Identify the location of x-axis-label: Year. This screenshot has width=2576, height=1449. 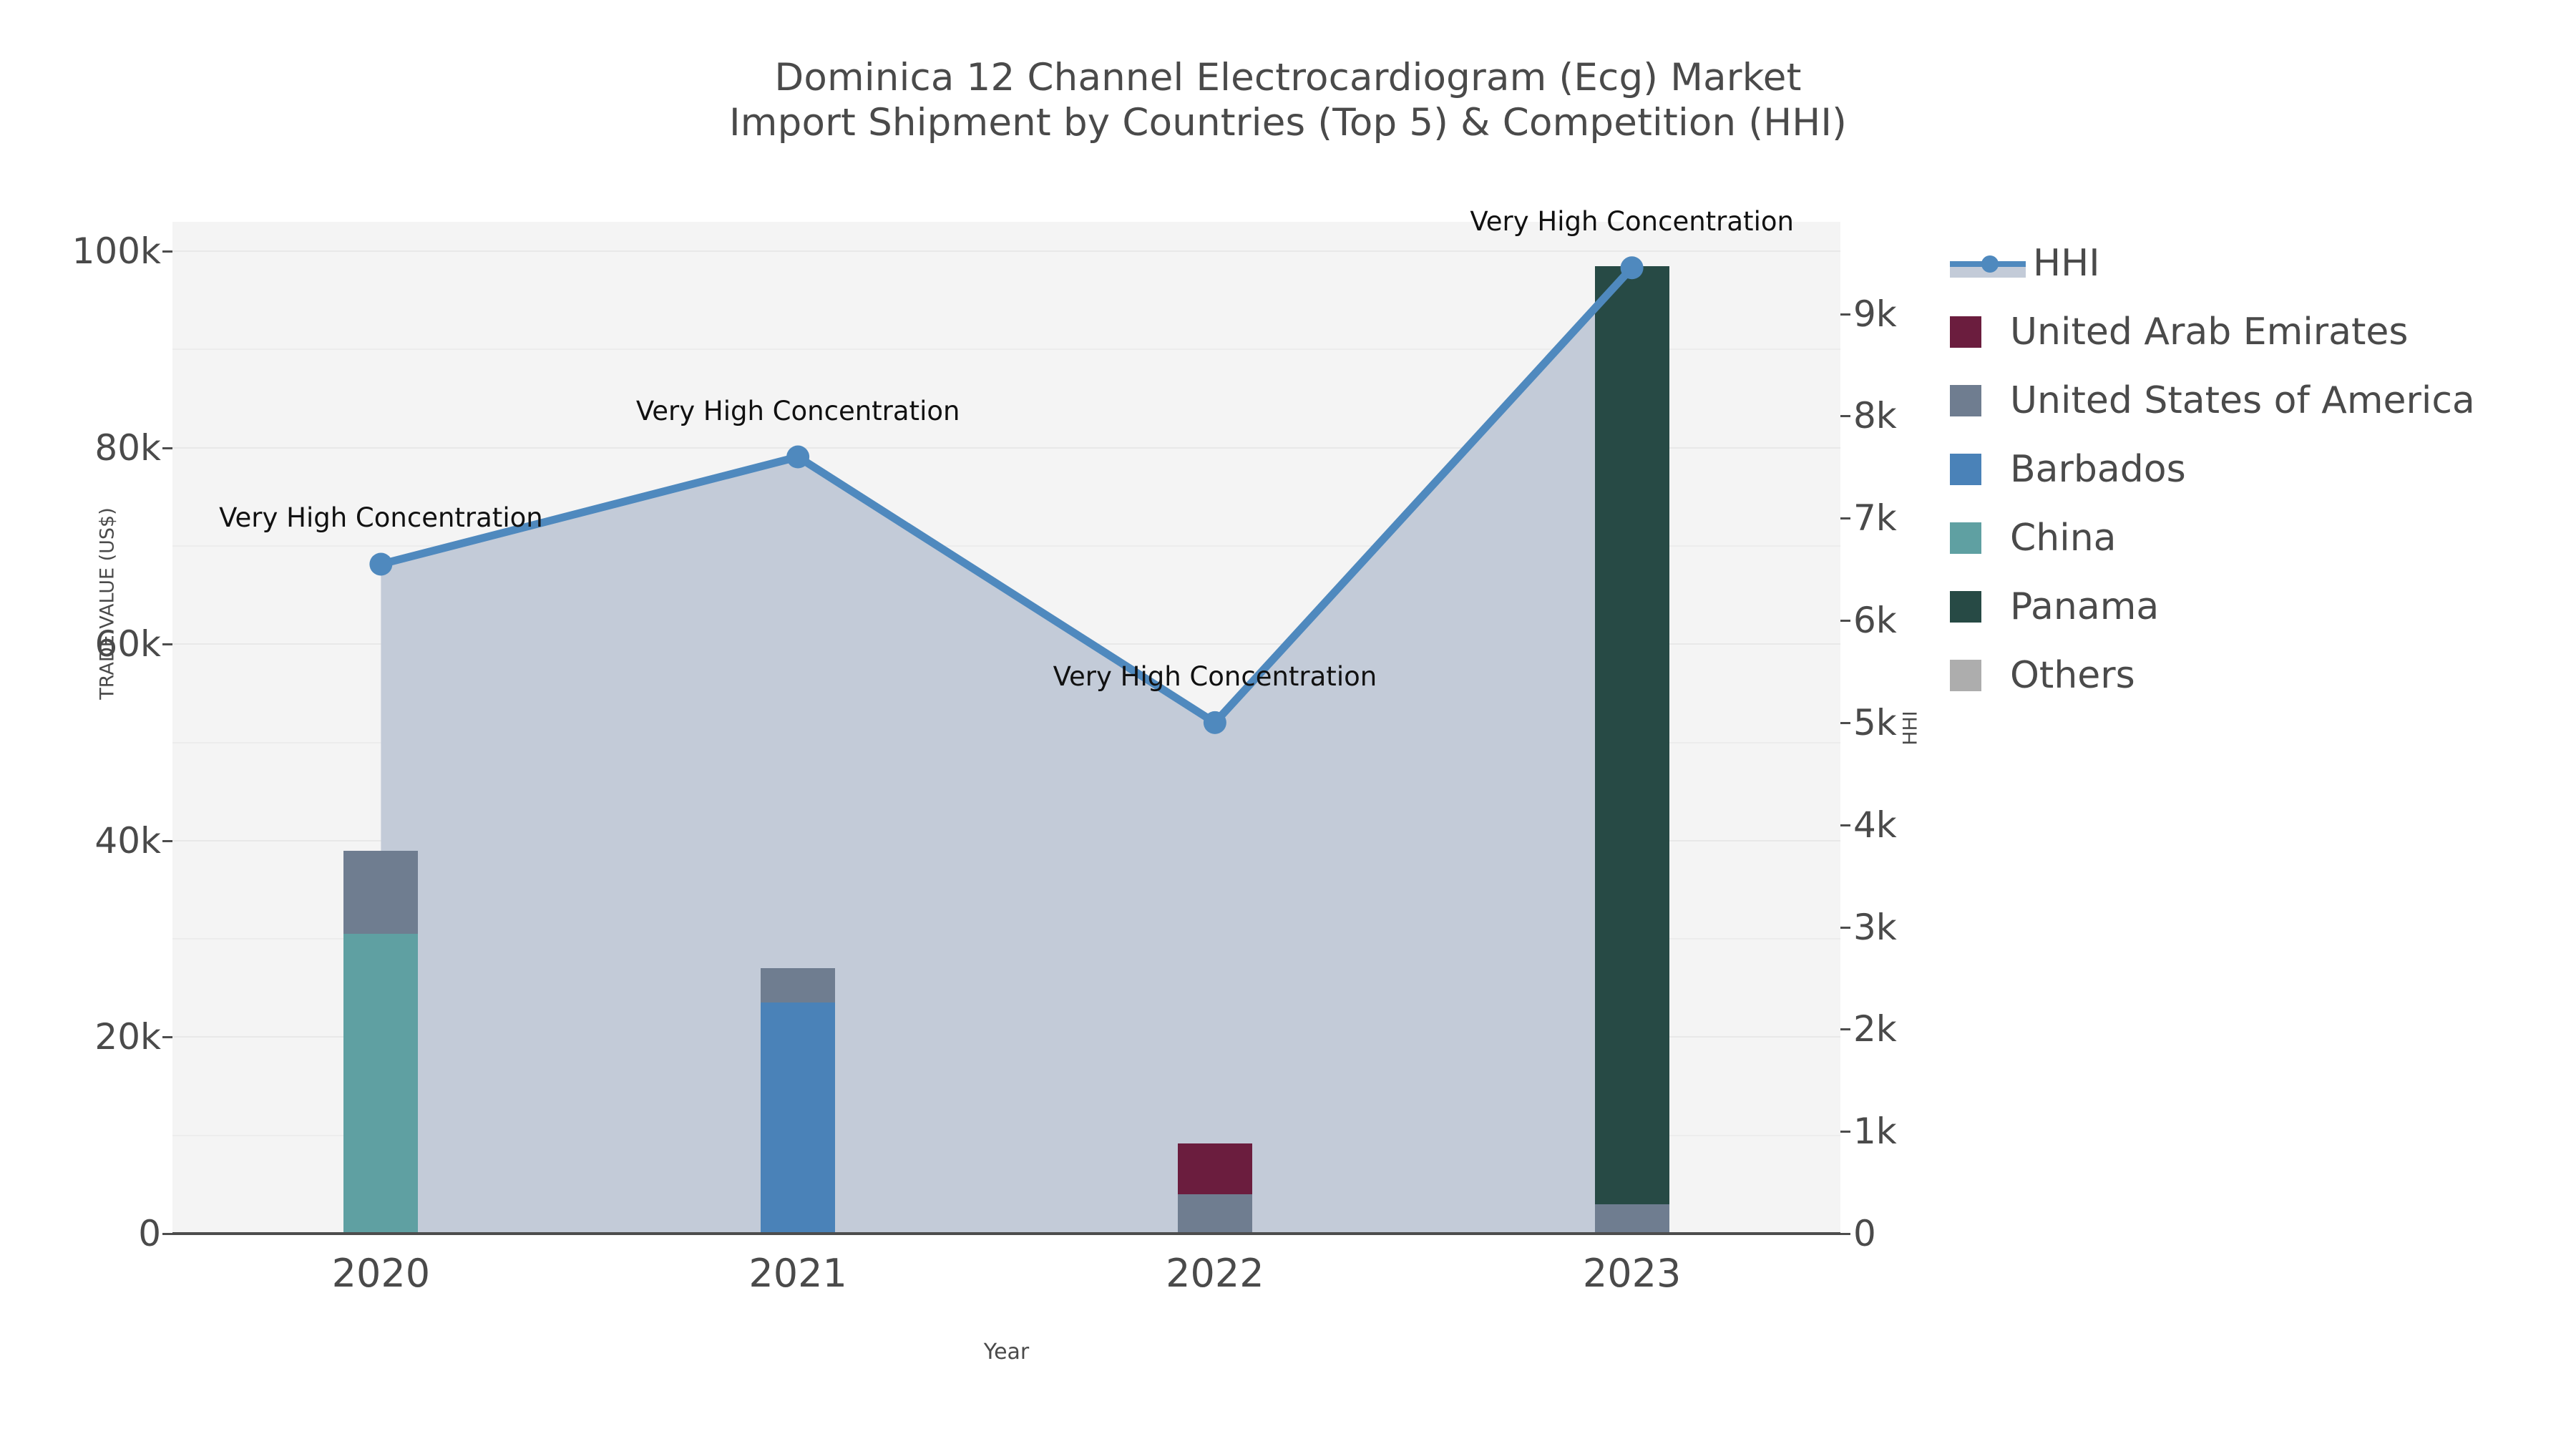
(1006, 1352).